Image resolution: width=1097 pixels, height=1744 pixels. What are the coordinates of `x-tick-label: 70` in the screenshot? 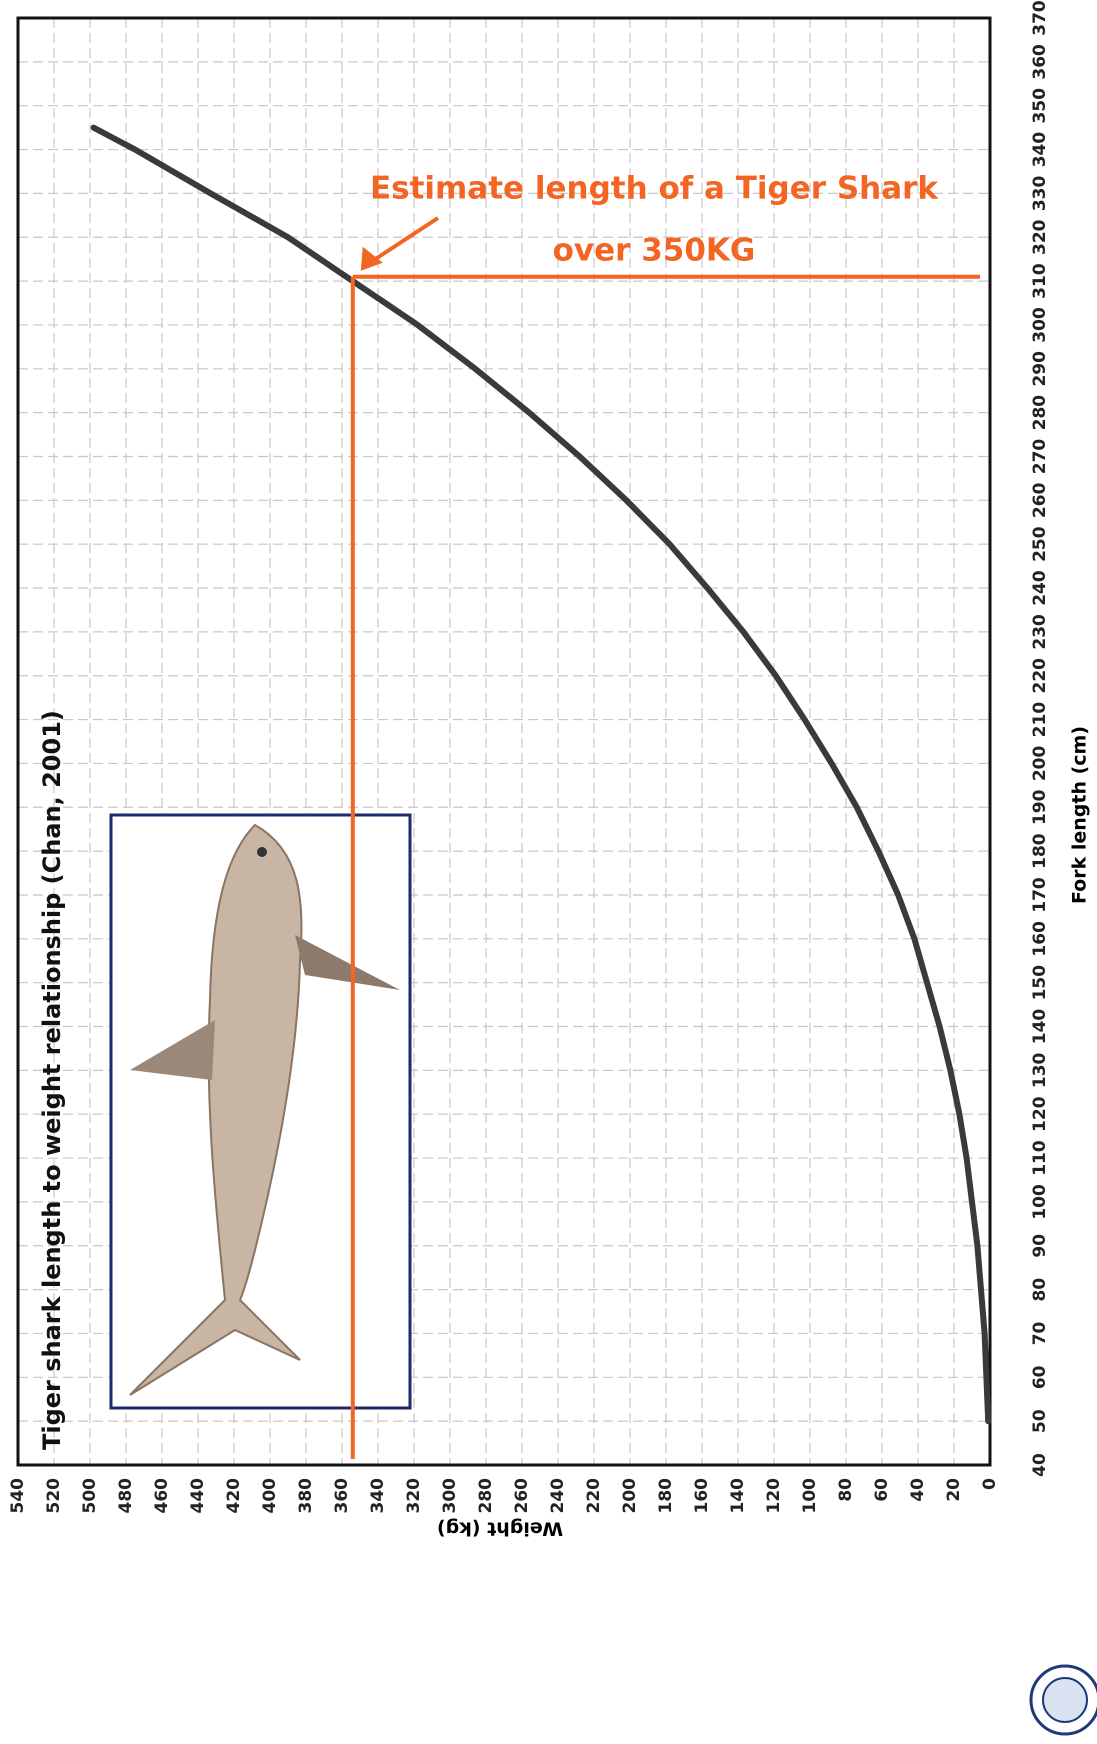 It's located at (1040, 1333).